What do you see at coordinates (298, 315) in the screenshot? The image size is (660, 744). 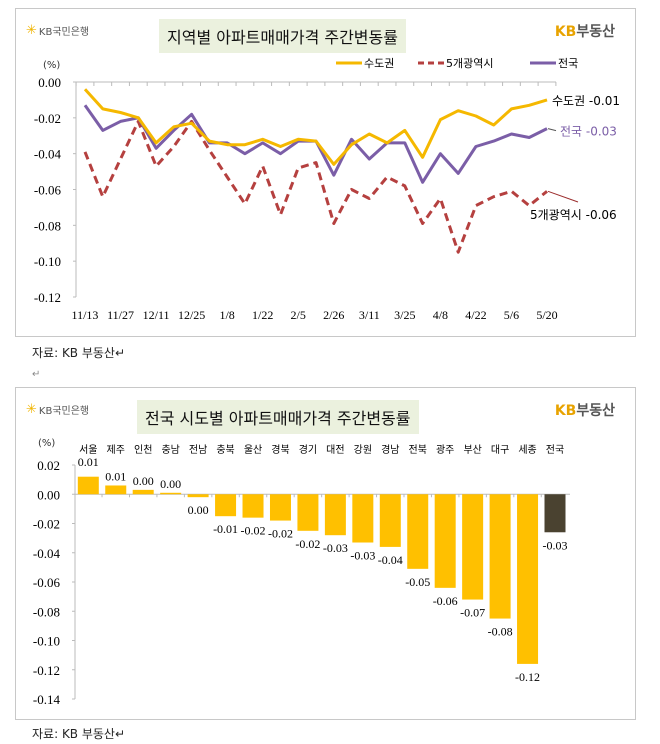 I see `x-tick-label: 2/5` at bounding box center [298, 315].